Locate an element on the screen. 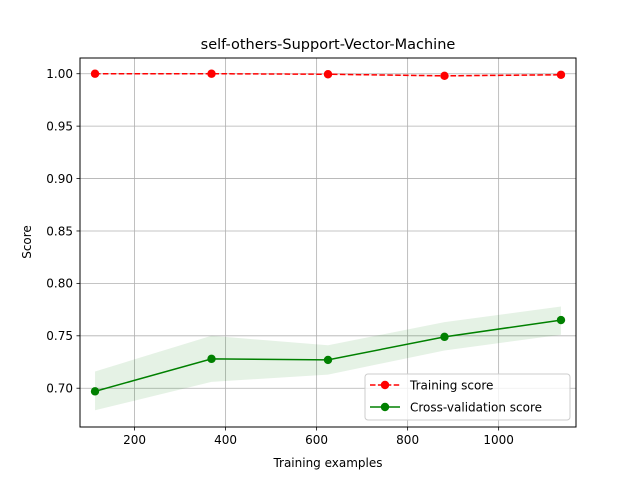 The height and width of the screenshot is (480, 640). x-tick-label: 200 is located at coordinates (134, 440).